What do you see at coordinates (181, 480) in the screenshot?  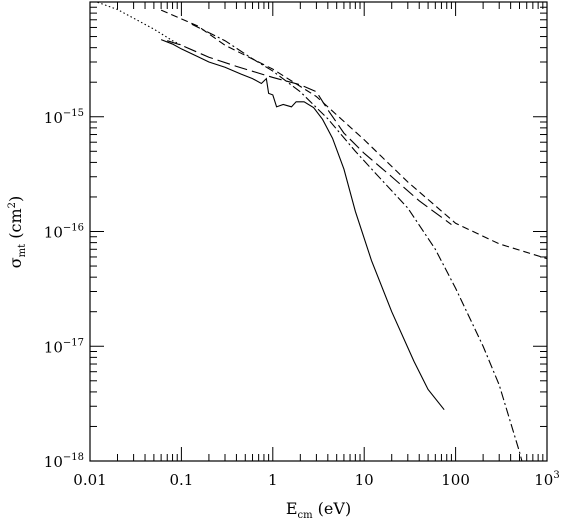 I see `x-tick-label: 0.1` at bounding box center [181, 480].